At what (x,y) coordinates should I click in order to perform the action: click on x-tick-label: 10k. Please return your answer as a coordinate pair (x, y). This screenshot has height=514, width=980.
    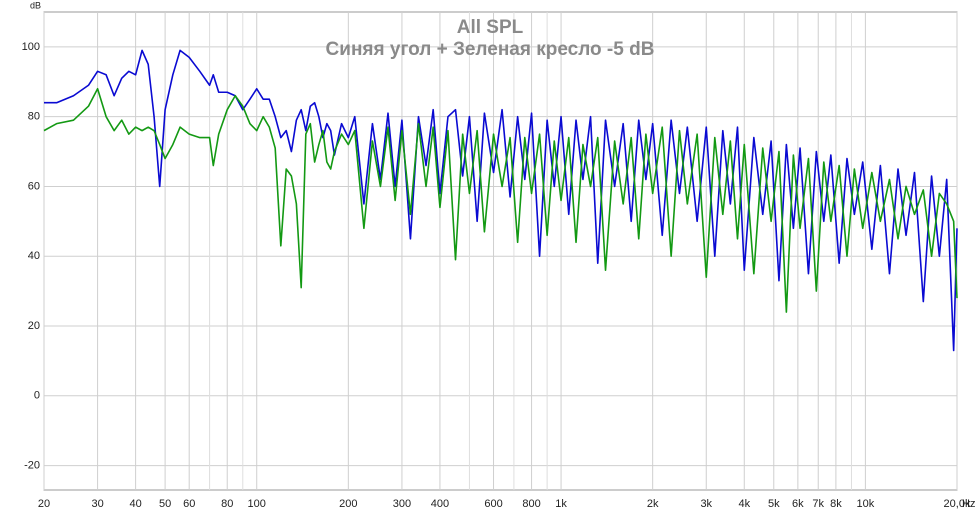
    Looking at the image, I should click on (866, 504).